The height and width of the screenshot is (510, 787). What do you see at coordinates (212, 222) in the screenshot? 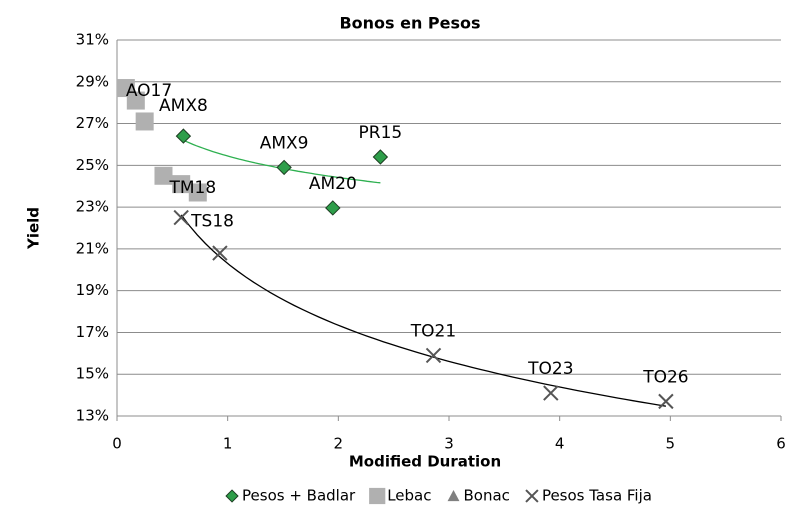
I see `point-label: TS18` at bounding box center [212, 222].